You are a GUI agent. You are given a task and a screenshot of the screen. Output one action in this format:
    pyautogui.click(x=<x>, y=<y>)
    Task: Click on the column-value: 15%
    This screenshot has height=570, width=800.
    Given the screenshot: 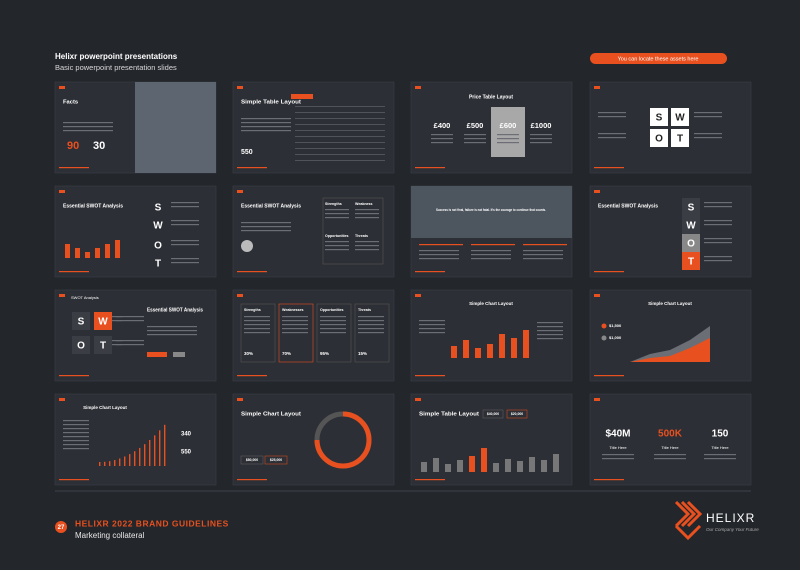 What is the action you would take?
    pyautogui.click(x=362, y=353)
    